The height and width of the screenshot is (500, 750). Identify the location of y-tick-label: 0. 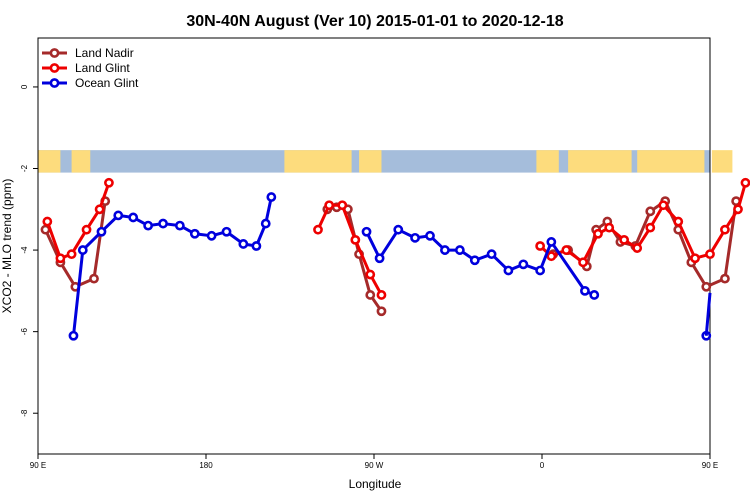
(24, 86).